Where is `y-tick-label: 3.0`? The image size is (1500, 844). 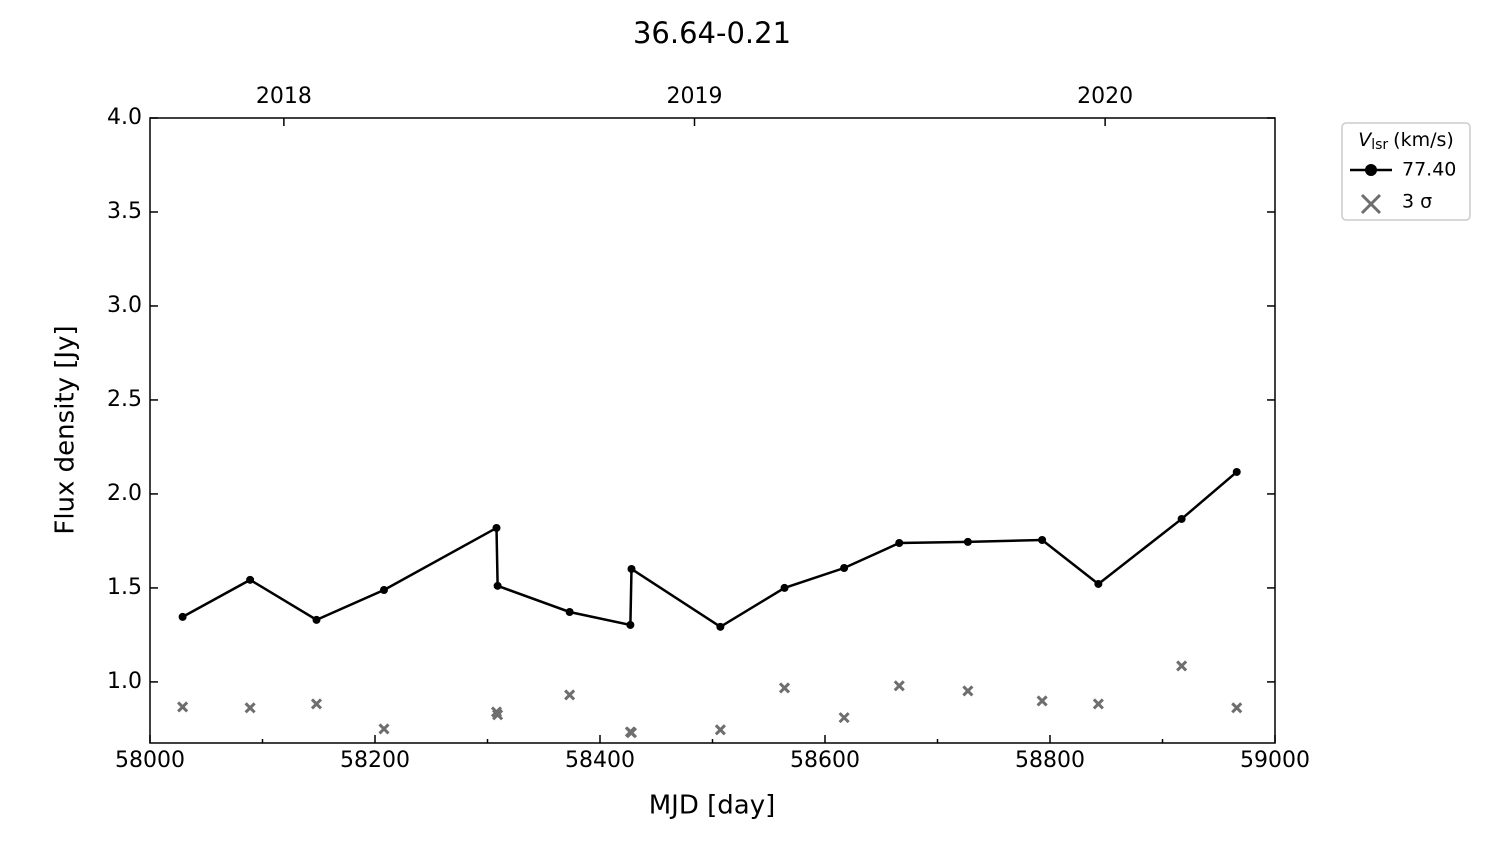
y-tick-label: 3.0 is located at coordinates (124, 305).